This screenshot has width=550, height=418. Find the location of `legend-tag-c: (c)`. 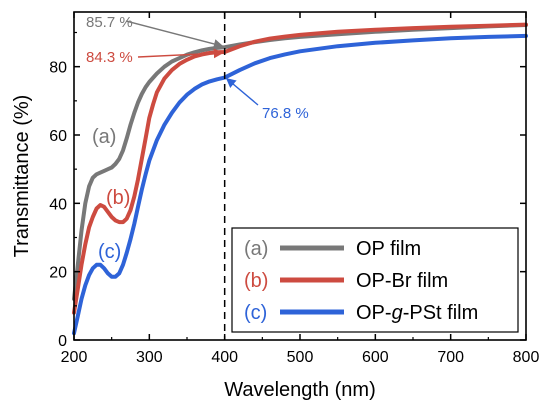

legend-tag-c: (c) is located at coordinates (255, 313).